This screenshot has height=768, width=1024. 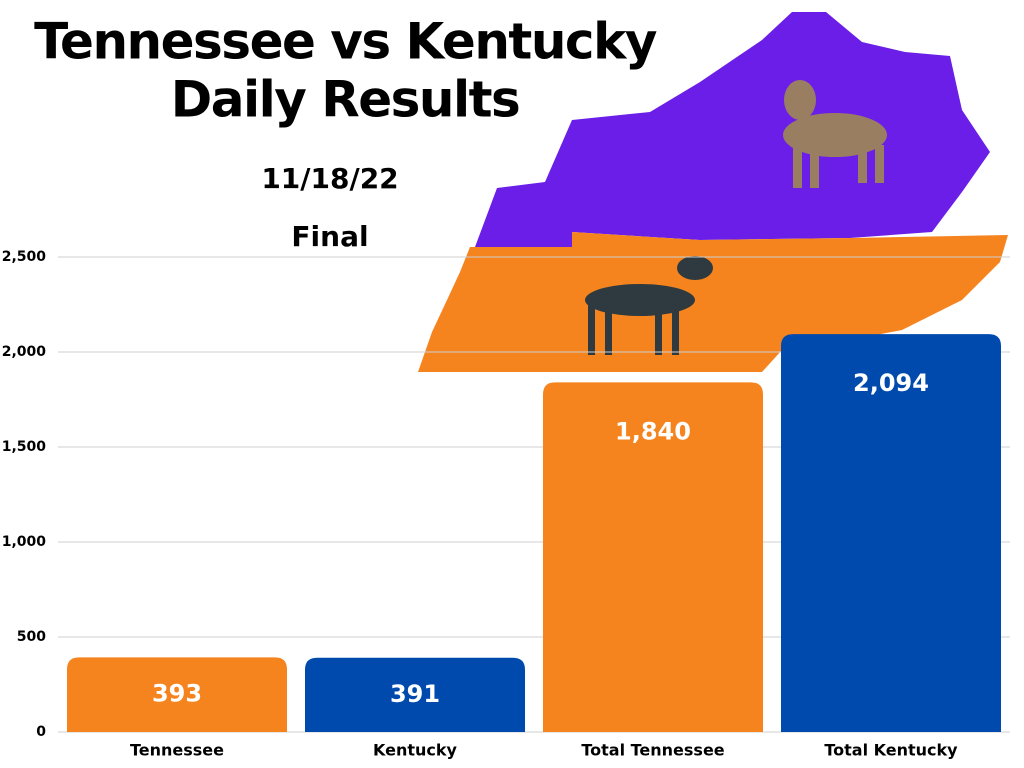 I want to click on x-tick-label: Total Tennessee, so click(x=652, y=750).